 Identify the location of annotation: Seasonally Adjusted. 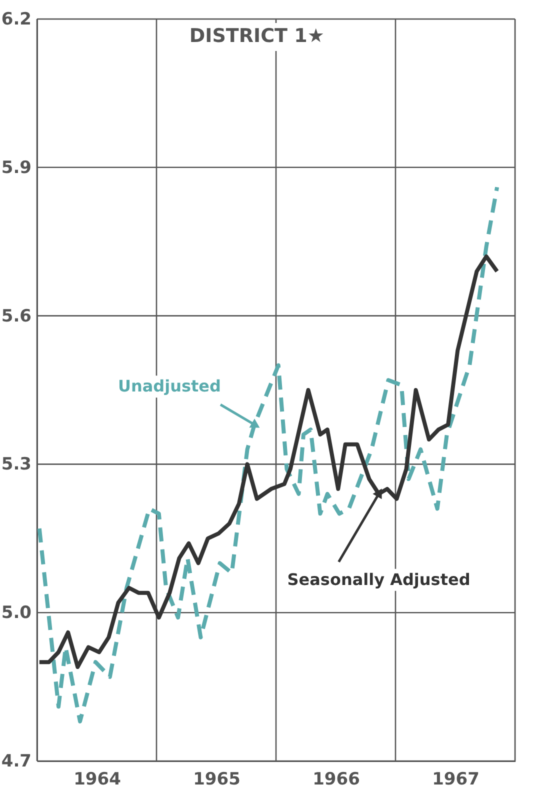
(378, 579).